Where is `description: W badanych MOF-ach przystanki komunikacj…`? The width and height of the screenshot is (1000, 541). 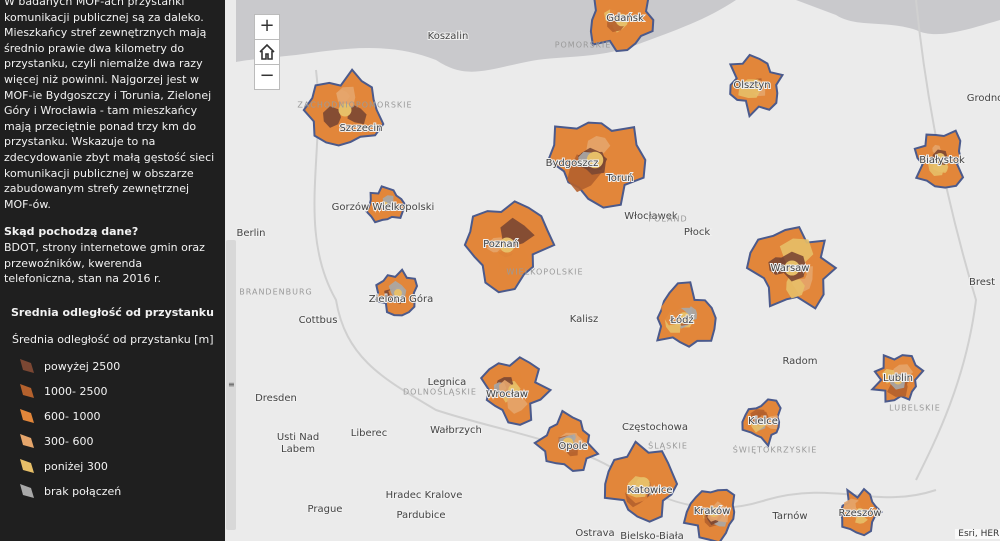
description: W badanych MOF-ach przystanki komunikacj… is located at coordinates (109, 105).